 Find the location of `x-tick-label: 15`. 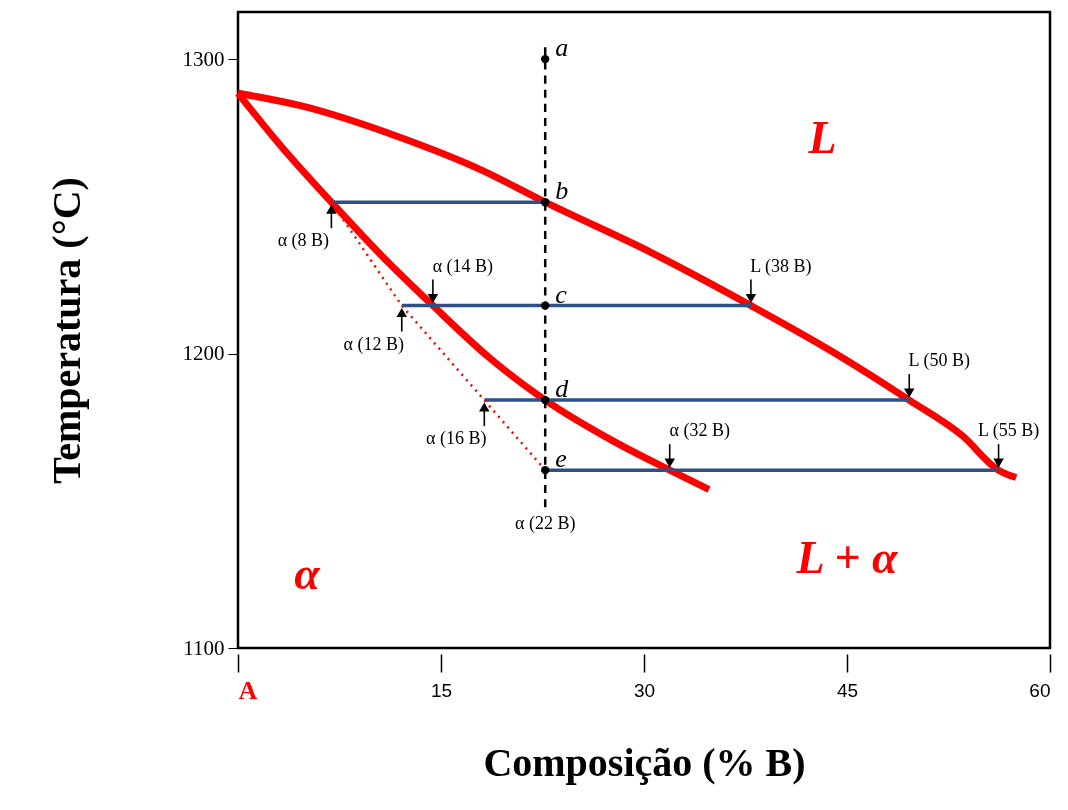

x-tick-label: 15 is located at coordinates (441, 690).